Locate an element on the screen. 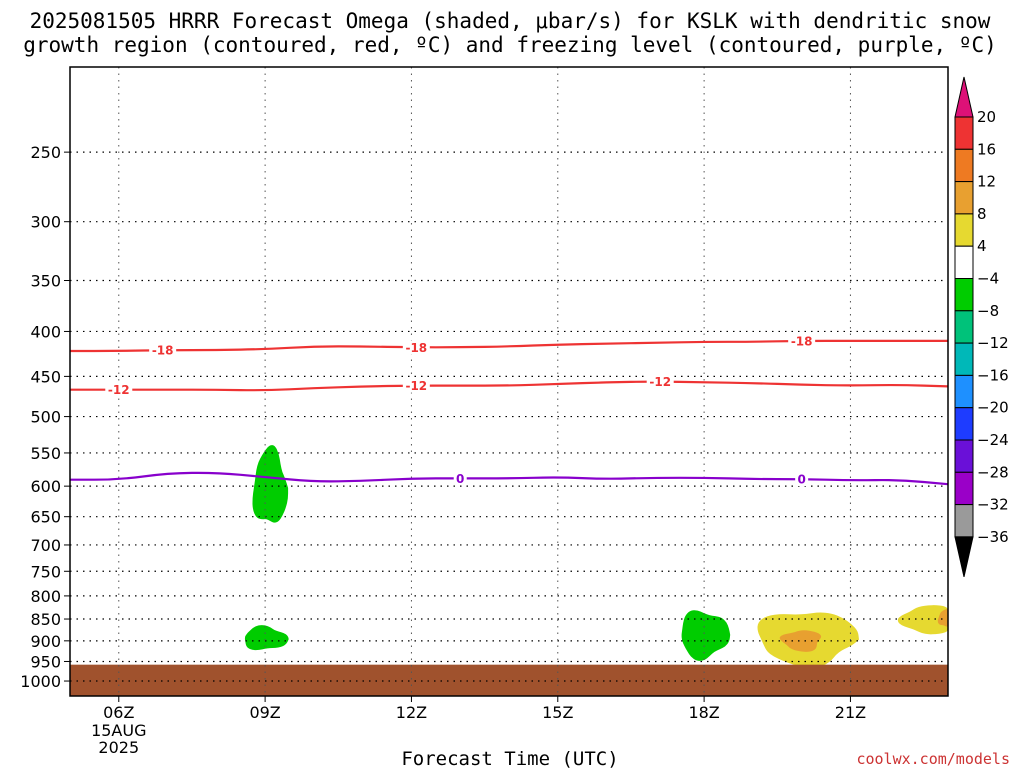  contour-label-m18-3: -18 is located at coordinates (802, 341).